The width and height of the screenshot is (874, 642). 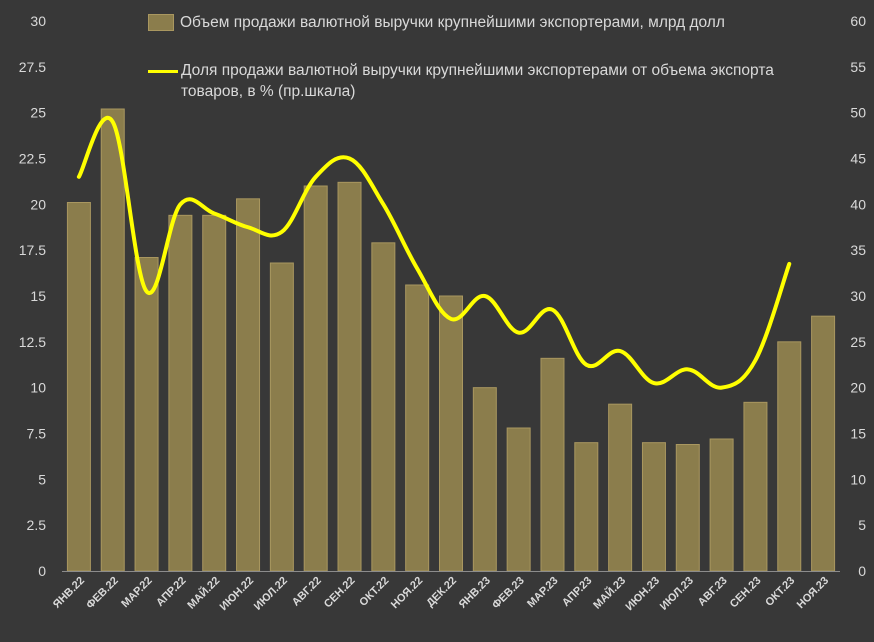 I want to click on x-axis-tick-label: АПР.22, so click(x=171, y=592).